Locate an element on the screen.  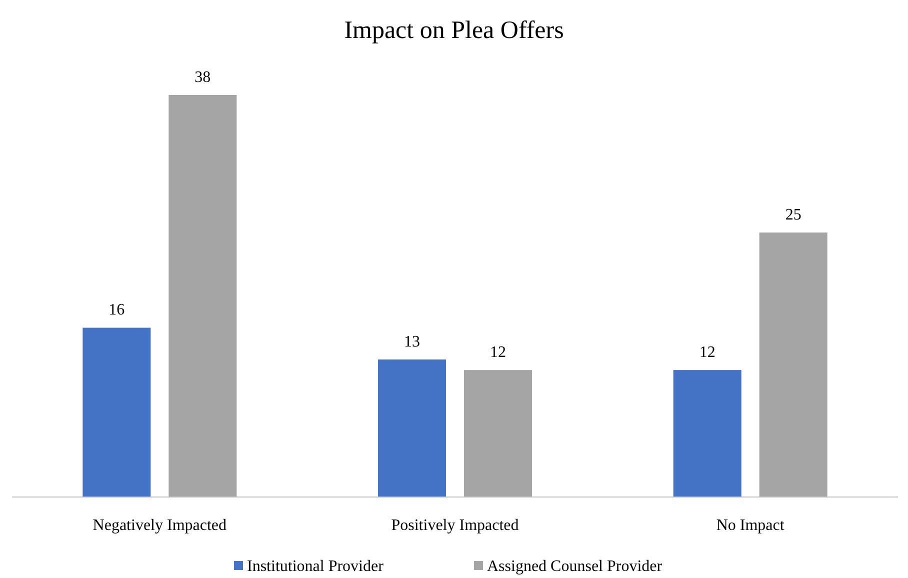
data-label: 16 is located at coordinates (116, 310).